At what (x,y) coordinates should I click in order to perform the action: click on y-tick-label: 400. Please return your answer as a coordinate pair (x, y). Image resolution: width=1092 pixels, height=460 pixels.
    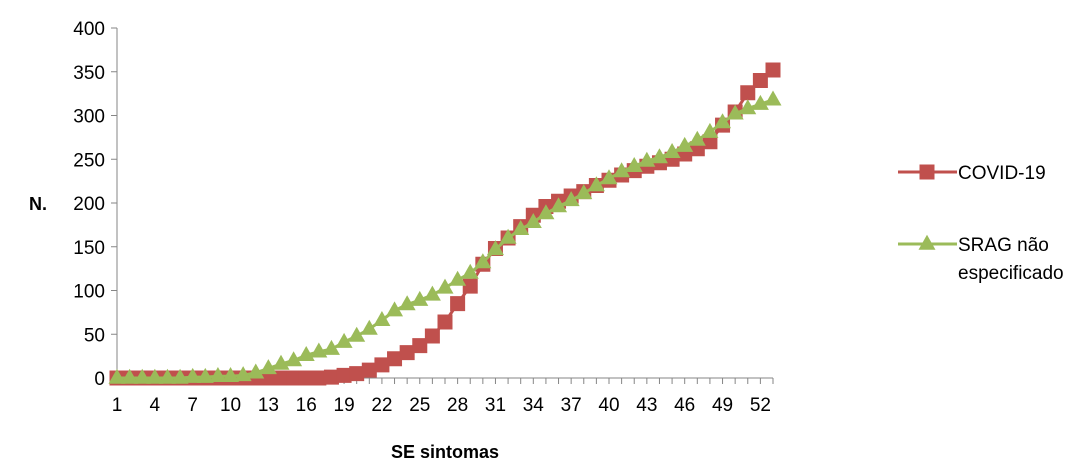
    Looking at the image, I should click on (89, 29).